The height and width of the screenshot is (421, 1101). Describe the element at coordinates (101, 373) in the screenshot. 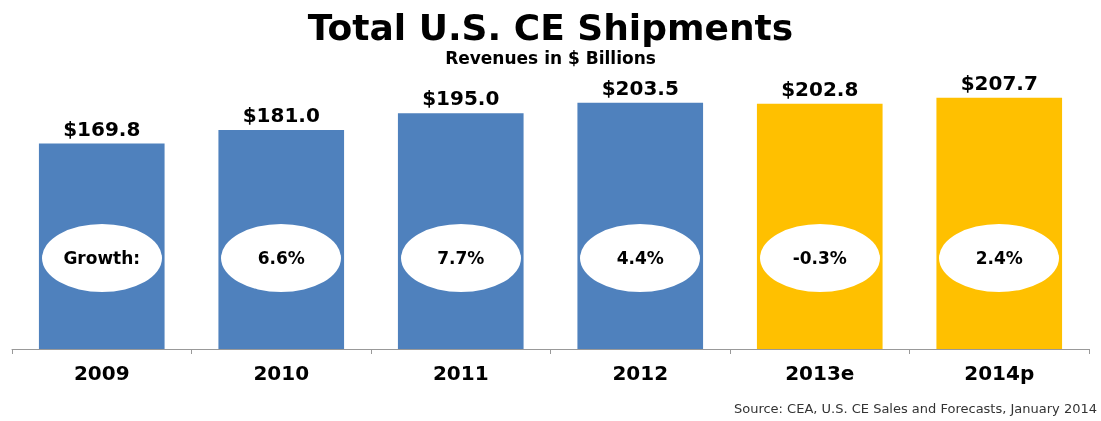

I see `x-tick-label: 2009` at that location.